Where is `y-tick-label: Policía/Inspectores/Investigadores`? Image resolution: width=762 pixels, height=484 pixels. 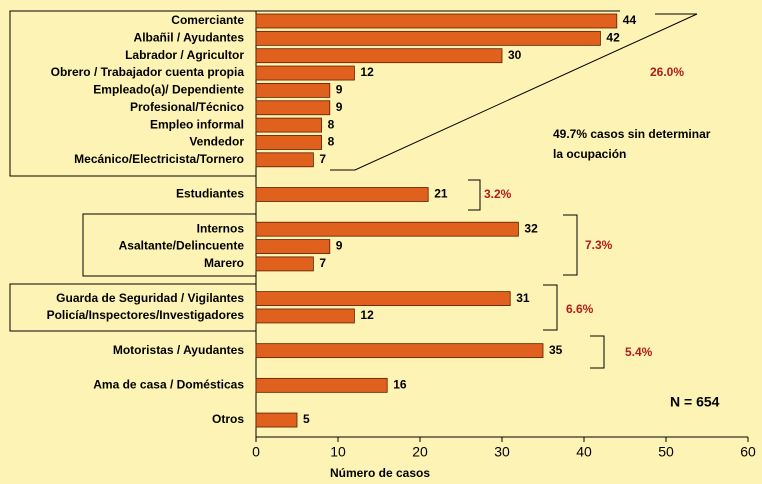 y-tick-label: Policía/Inspectores/Investigadores is located at coordinates (146, 315).